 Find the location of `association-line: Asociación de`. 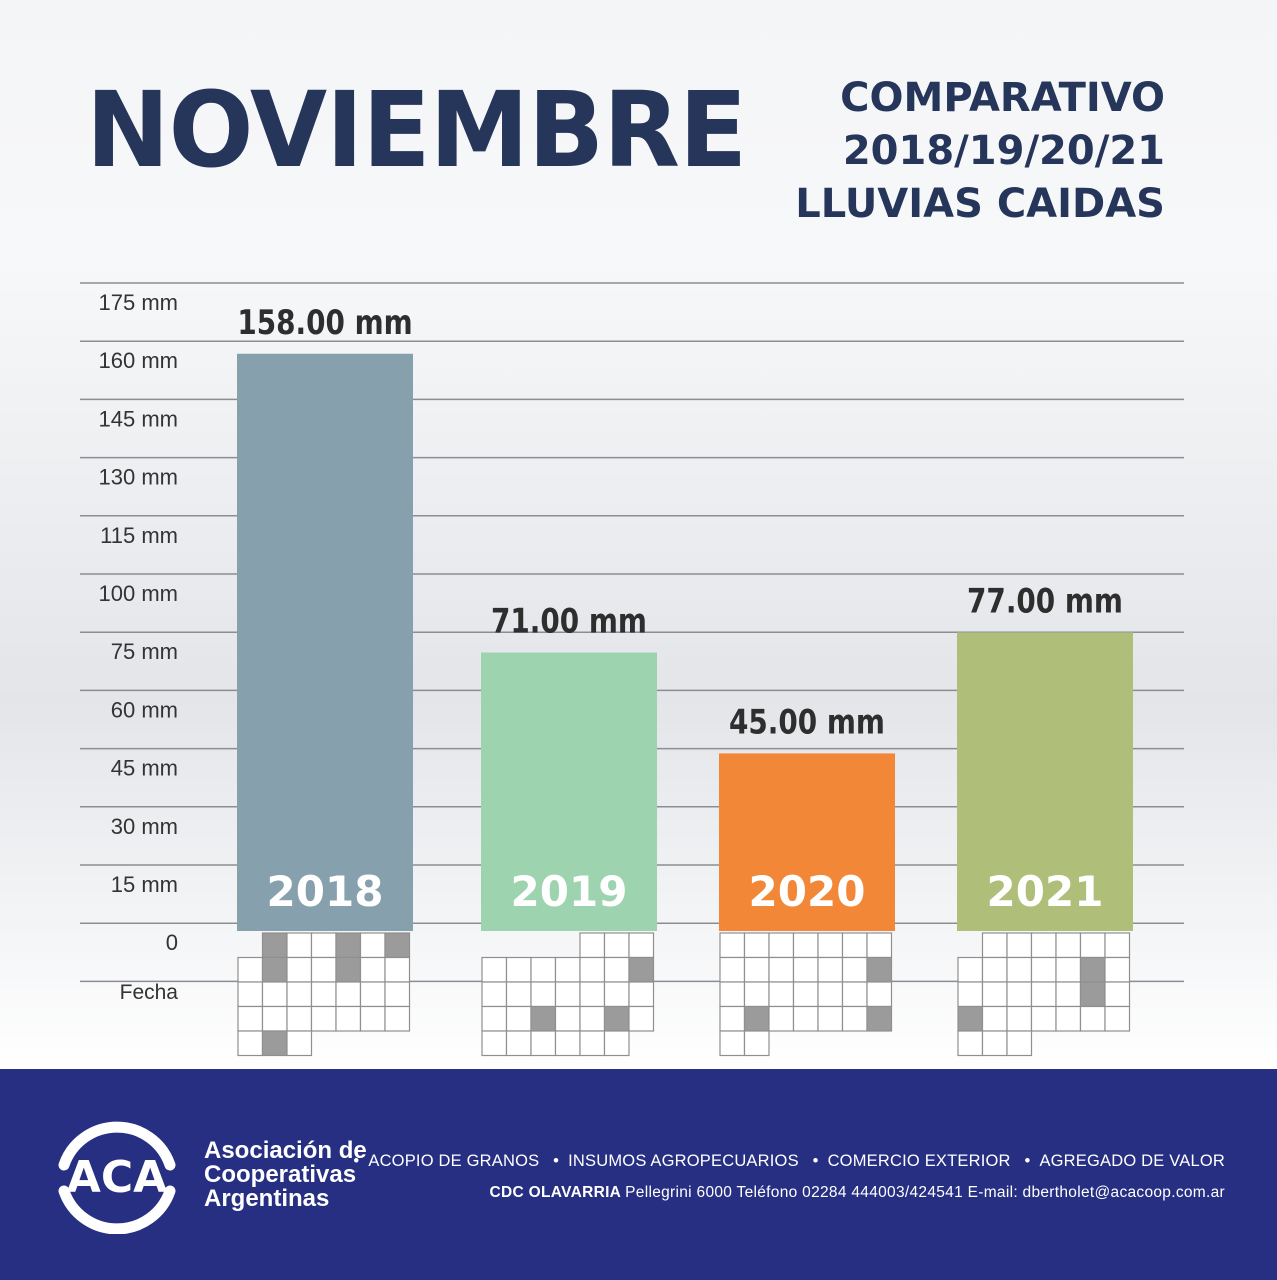

association-line: Asociación de is located at coordinates (285, 1150).